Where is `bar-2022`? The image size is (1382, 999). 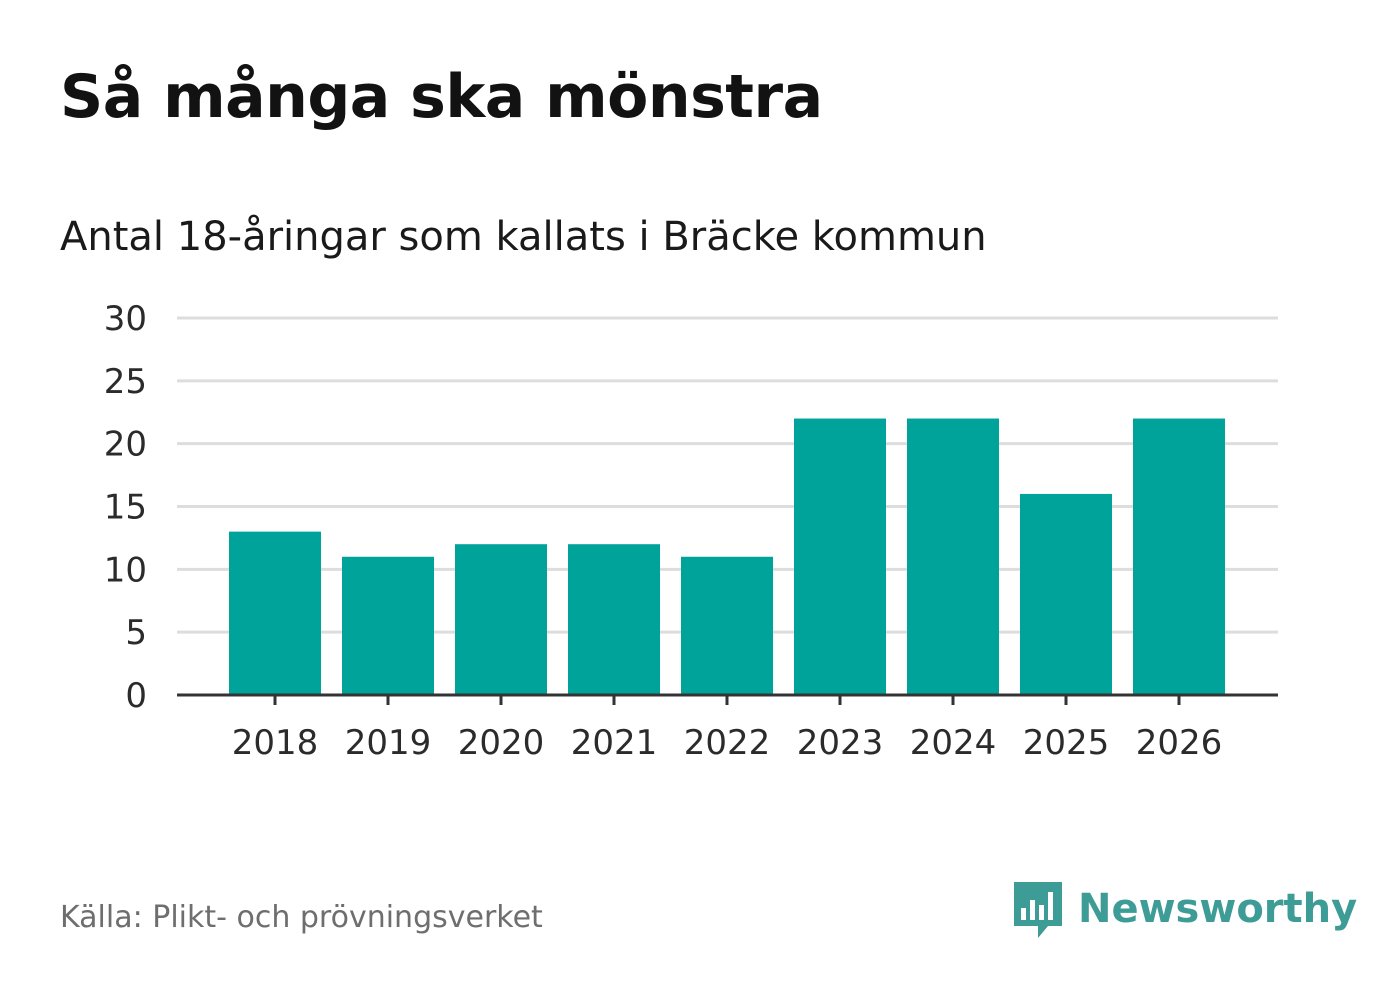
bar-2022 is located at coordinates (727, 625).